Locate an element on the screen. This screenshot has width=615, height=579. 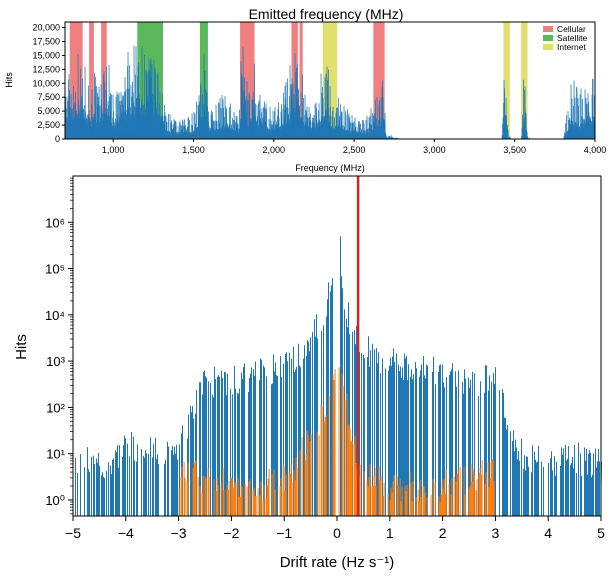
legend-label-cellular: Cellular is located at coordinates (571, 29).